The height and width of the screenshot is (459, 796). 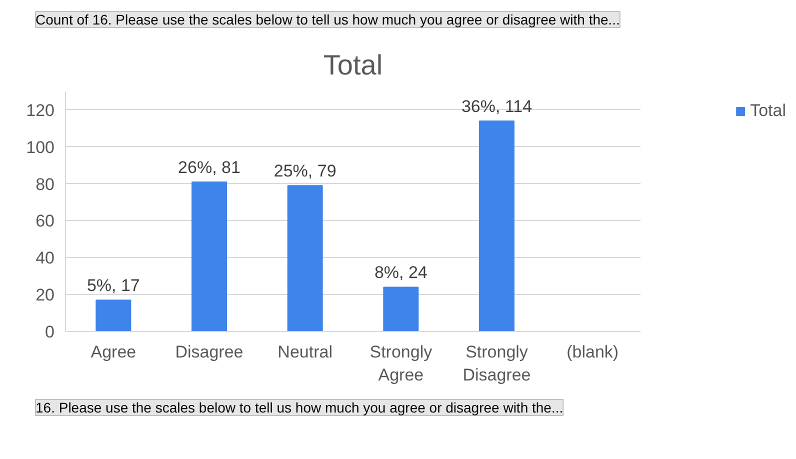 I want to click on data-label: 26%, 81, so click(x=209, y=167).